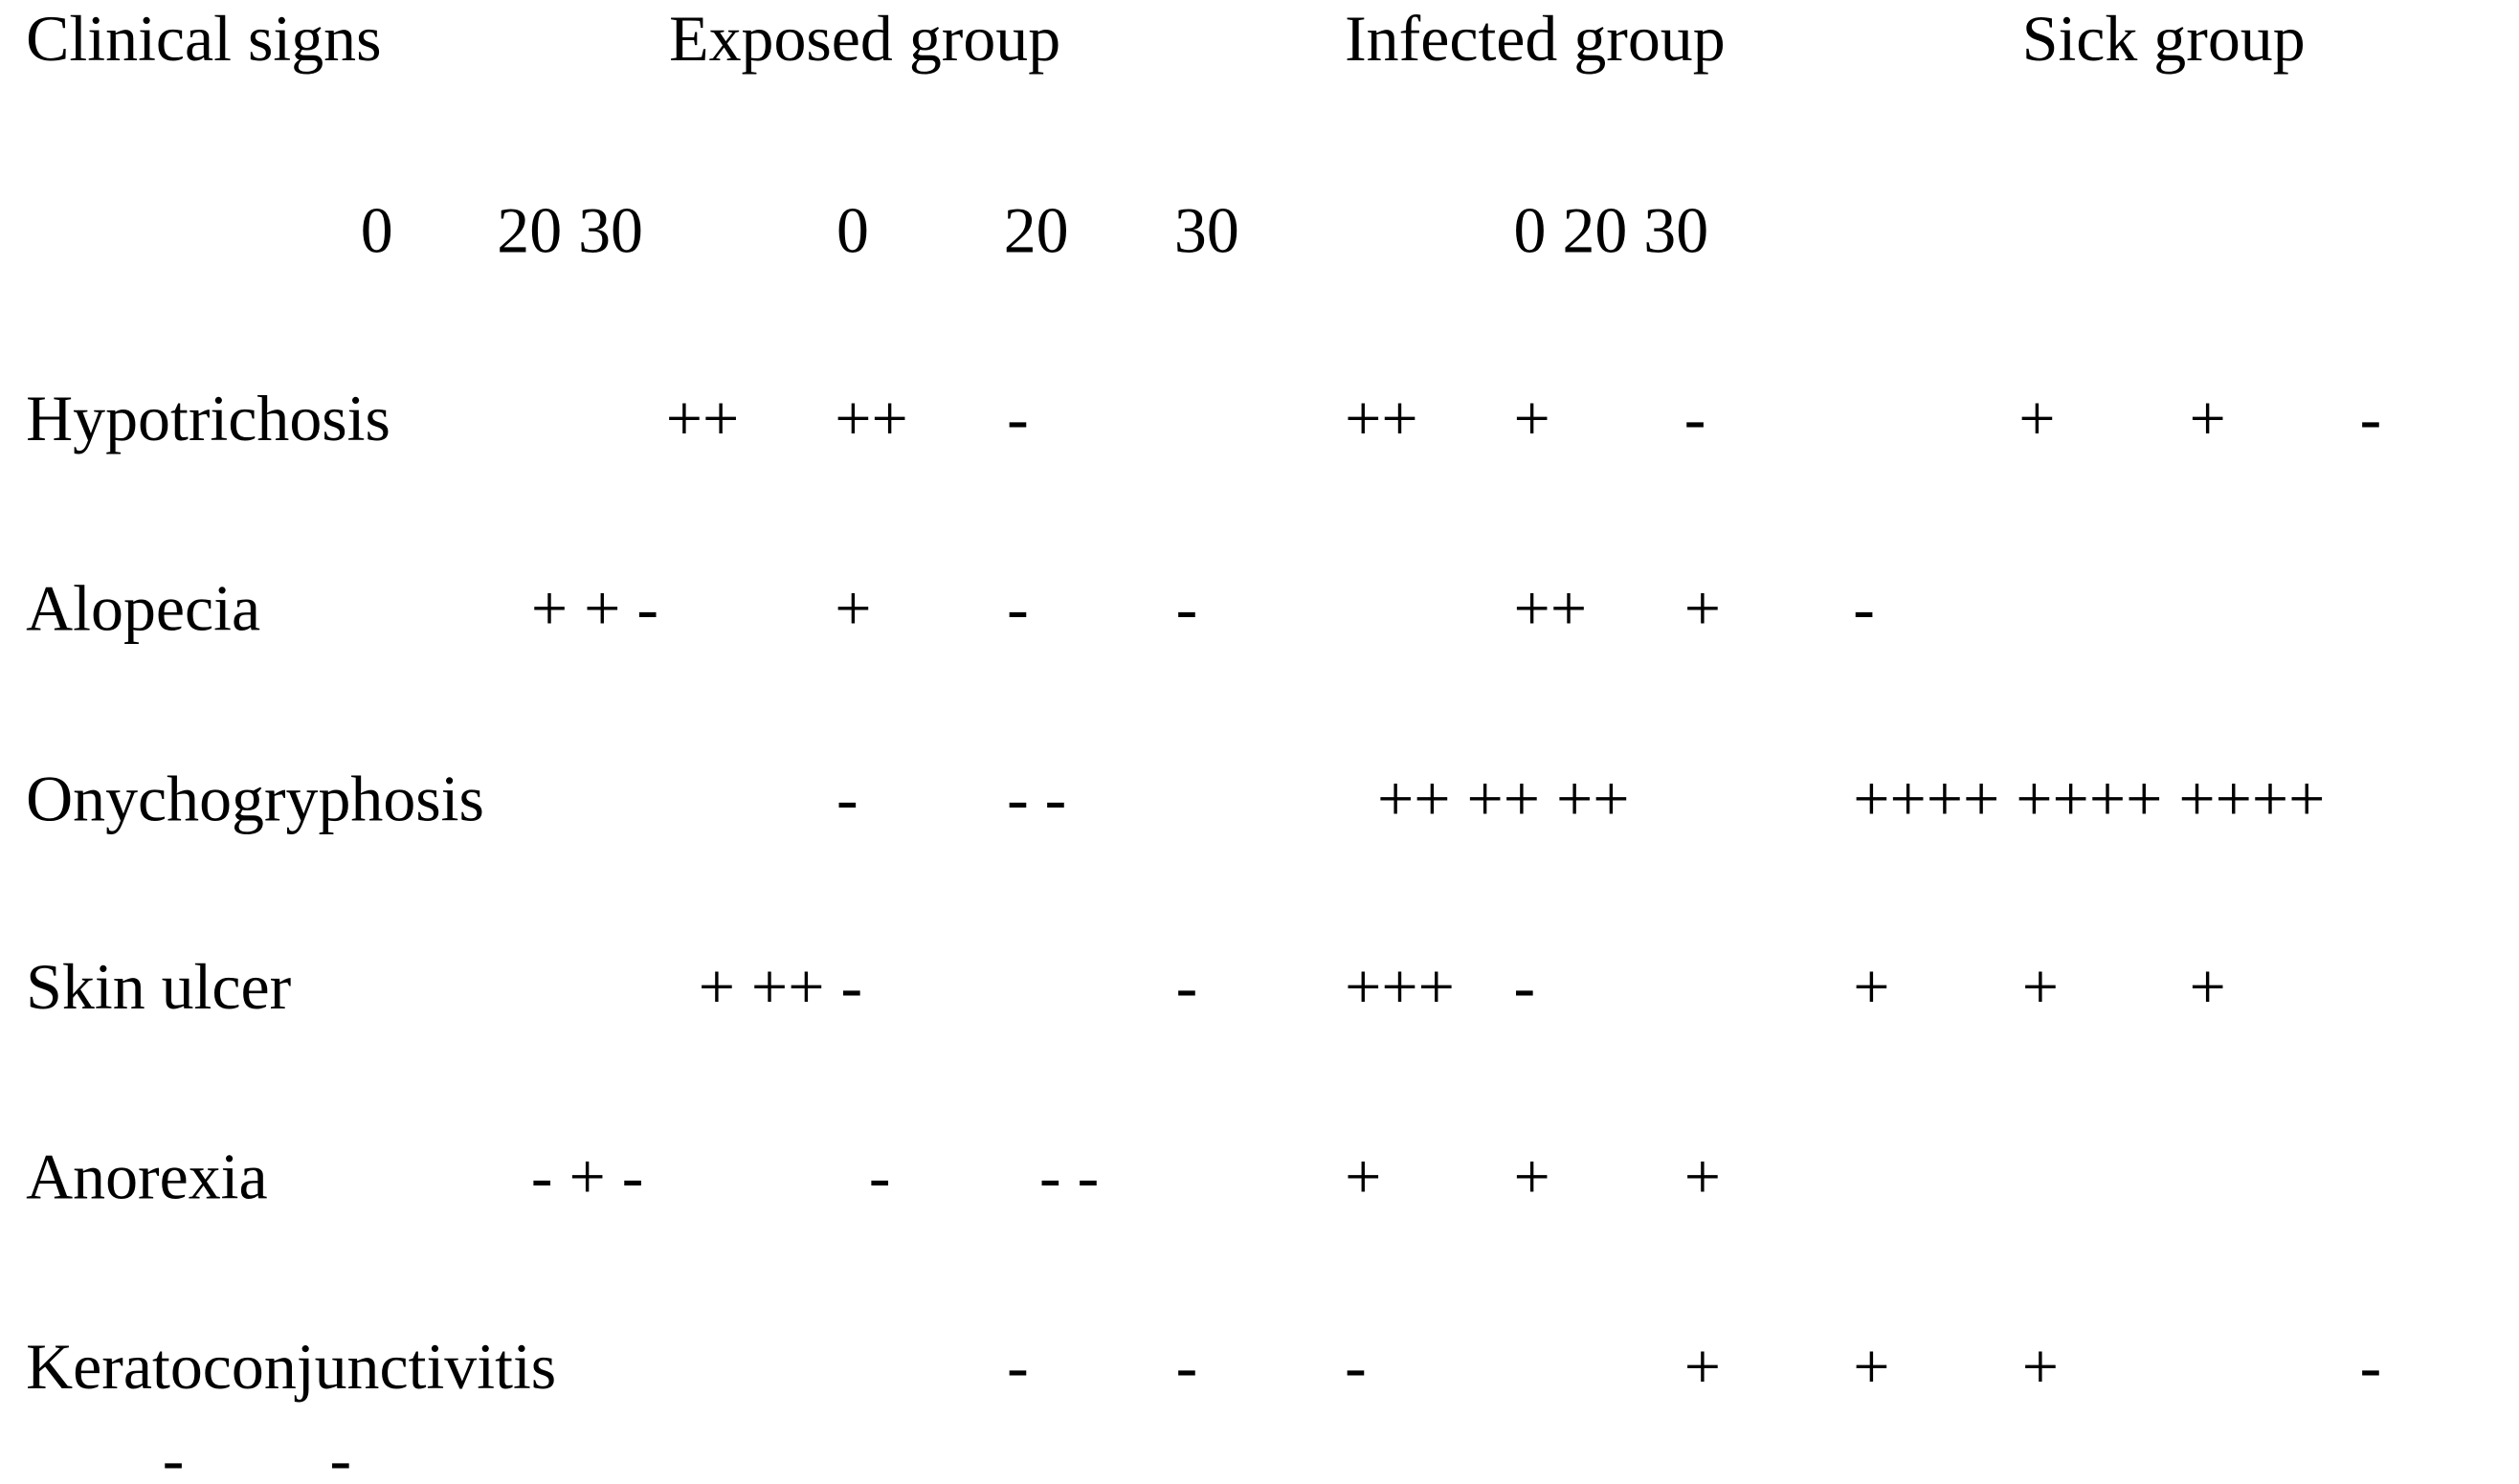 This screenshot has width=2519, height=1484. I want to click on score: ++ ++ ++, so click(1503, 798).